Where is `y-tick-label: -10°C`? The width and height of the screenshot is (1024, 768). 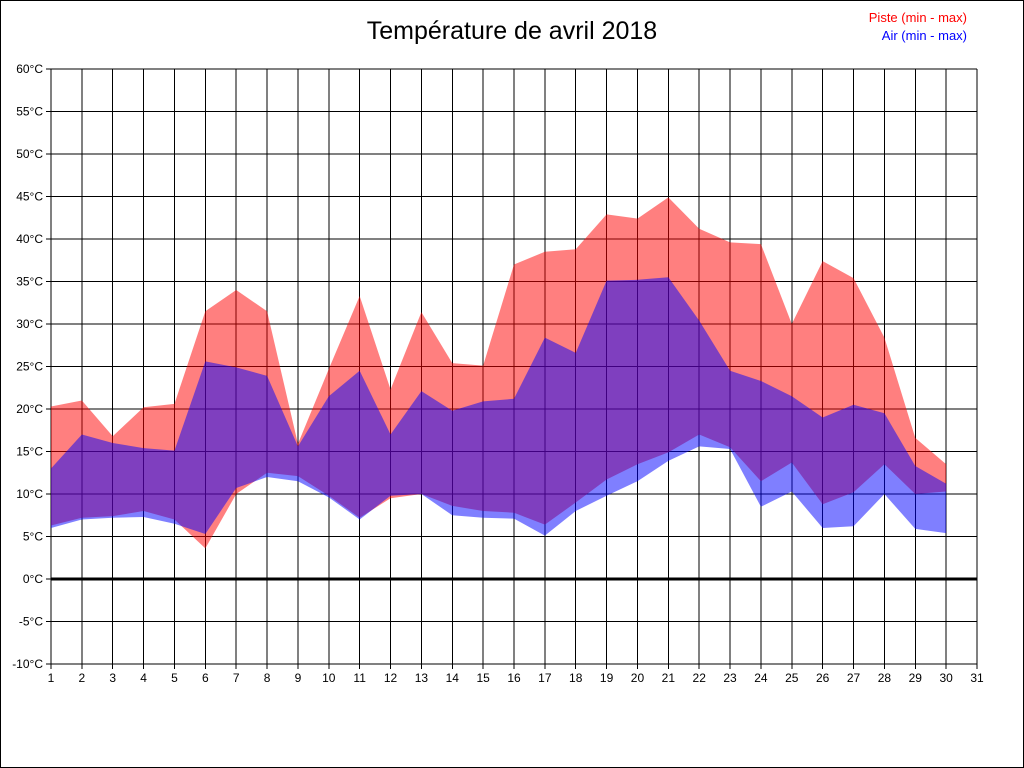 y-tick-label: -10°C is located at coordinates (27, 664).